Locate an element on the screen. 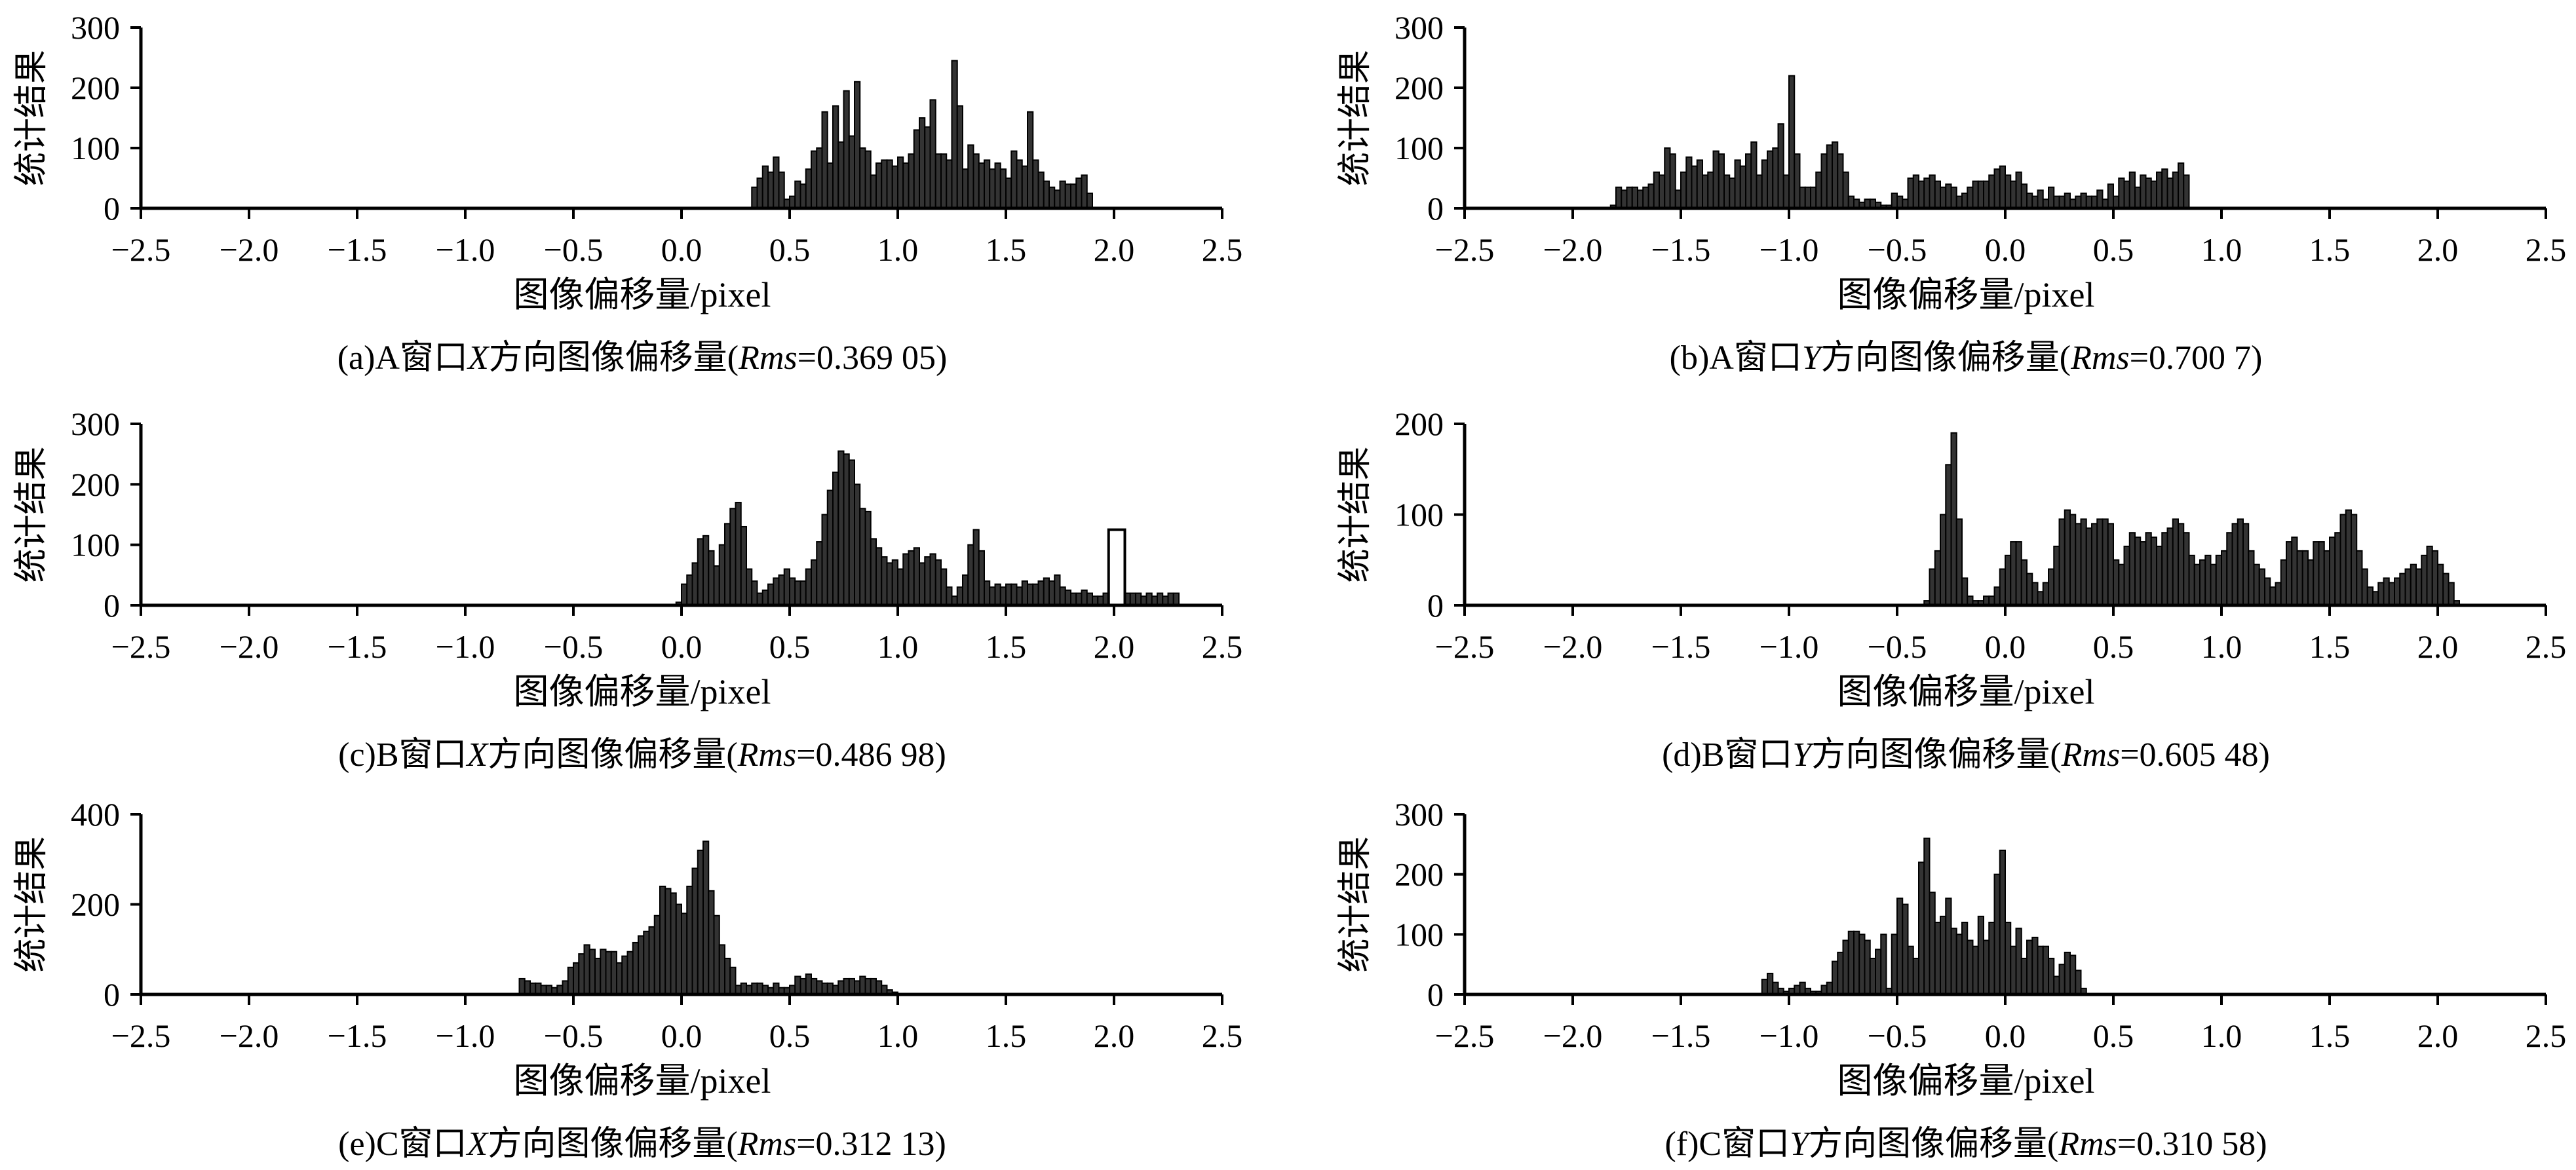  x-tick-label: −0.5 is located at coordinates (574, 249).